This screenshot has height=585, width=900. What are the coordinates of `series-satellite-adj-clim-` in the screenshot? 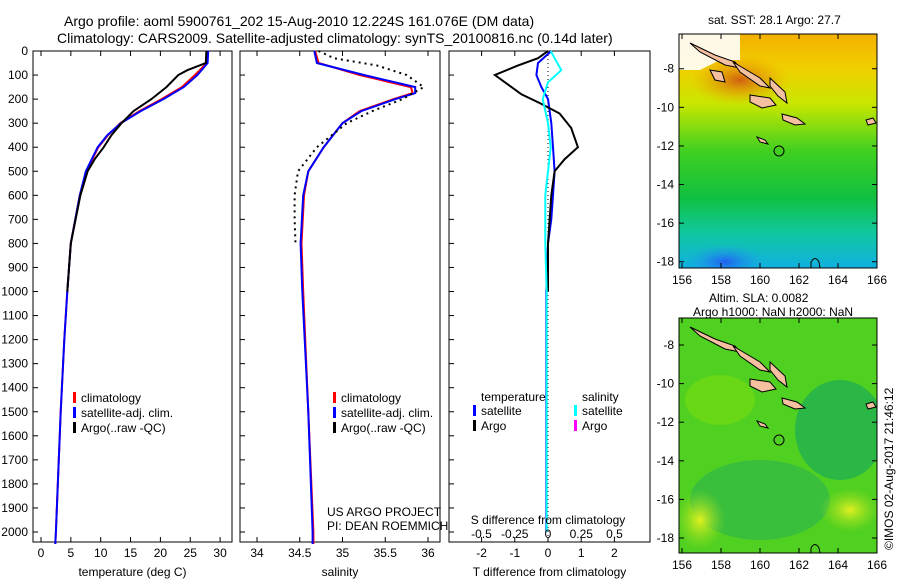 It's located at (132, 297).